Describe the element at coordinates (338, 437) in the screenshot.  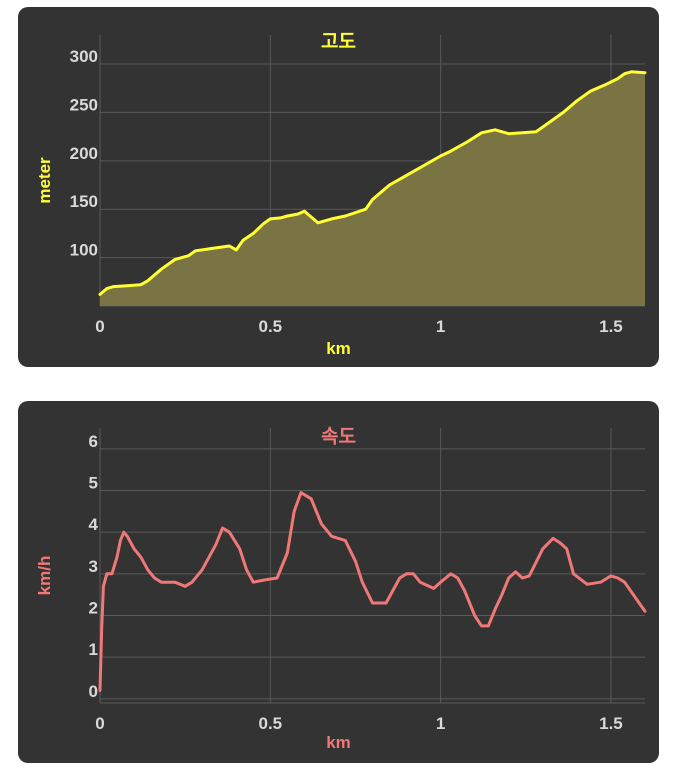
I see `speed-chart-title: 속도` at that location.